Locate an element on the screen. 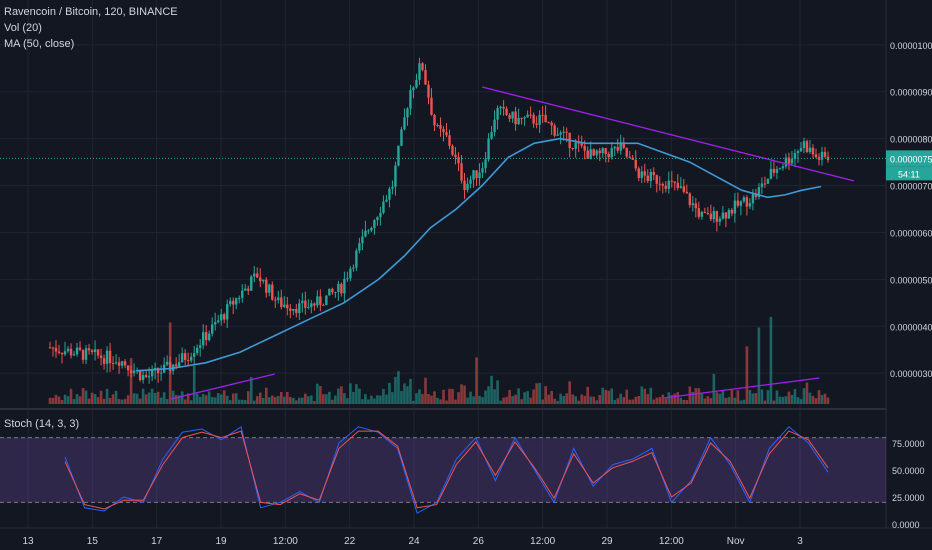  time-tick-label: 24 is located at coordinates (414, 541).